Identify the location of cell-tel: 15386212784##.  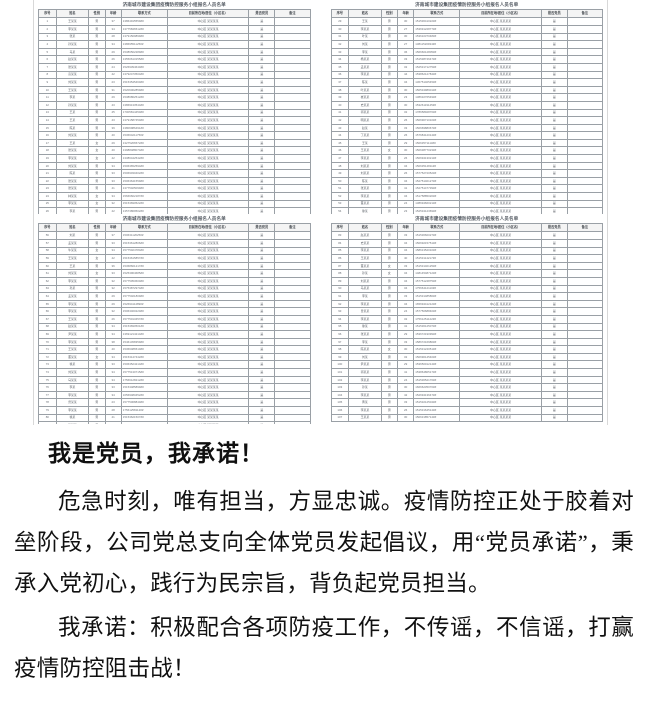
(437, 75).